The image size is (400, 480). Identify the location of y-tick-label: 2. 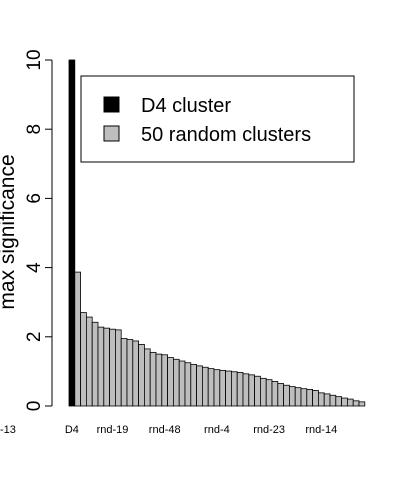
(34, 337).